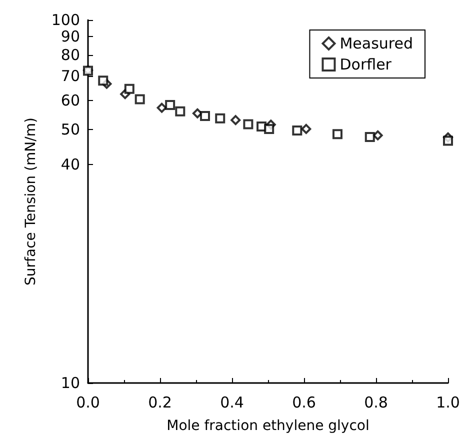  I want to click on y-axis-title: Surface Tension (mN/m), so click(31, 202).